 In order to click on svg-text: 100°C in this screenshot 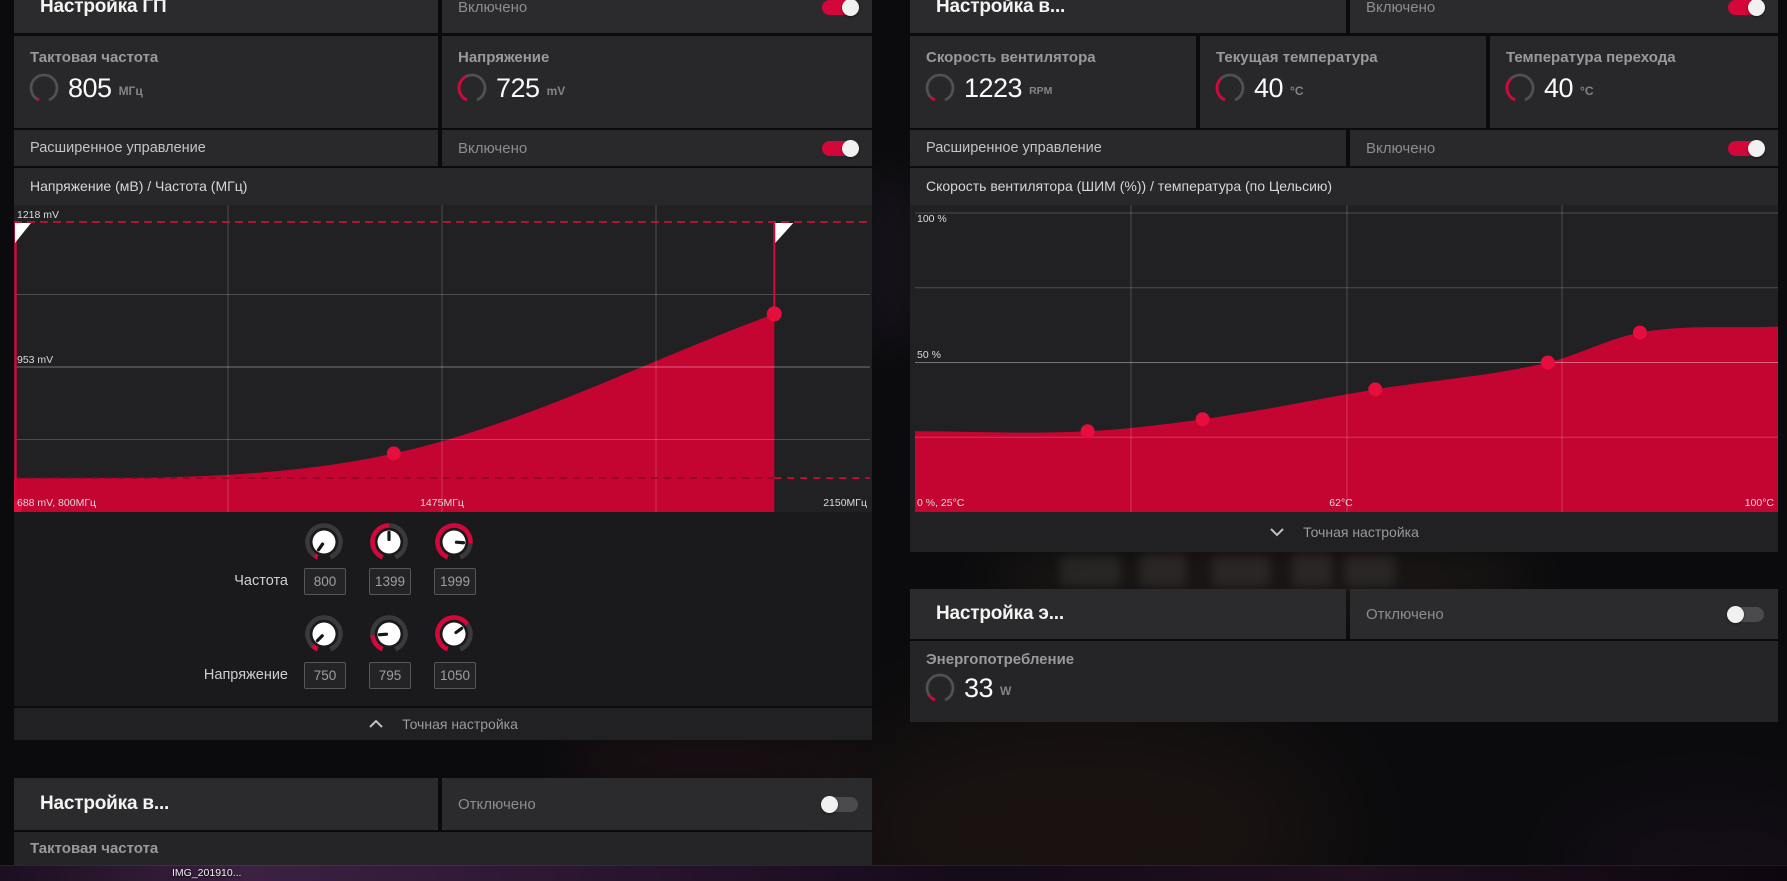, I will do `click(1760, 503)`.